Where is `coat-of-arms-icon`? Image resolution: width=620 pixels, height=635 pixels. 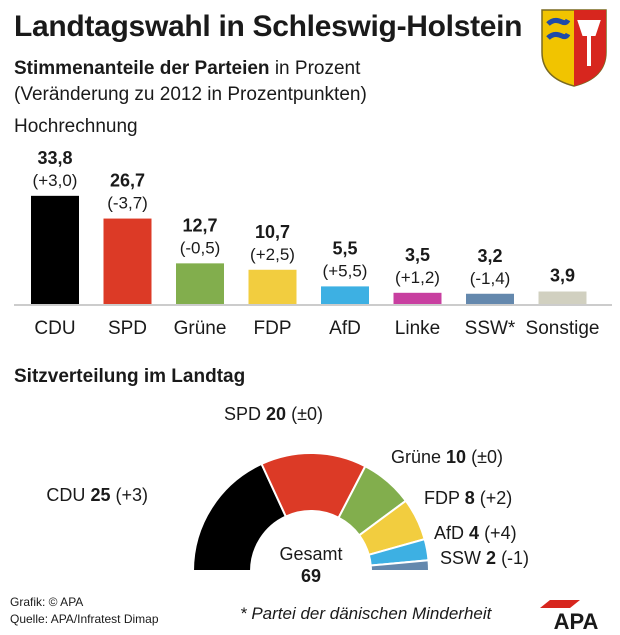
coat-of-arms-icon is located at coordinates (574, 48).